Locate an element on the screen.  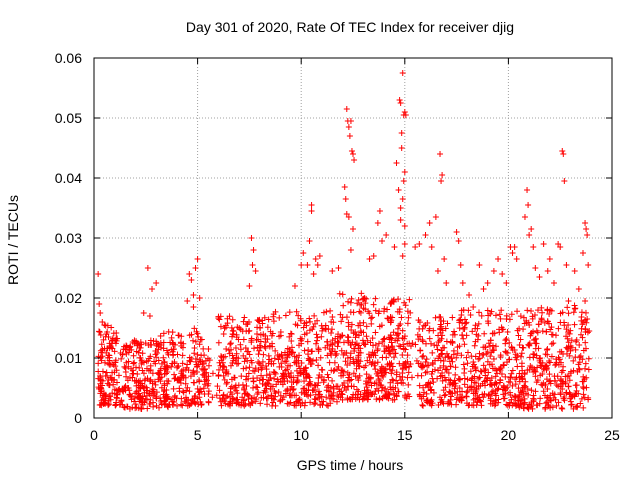
y-tick-label: 0.04 is located at coordinates (68, 178).